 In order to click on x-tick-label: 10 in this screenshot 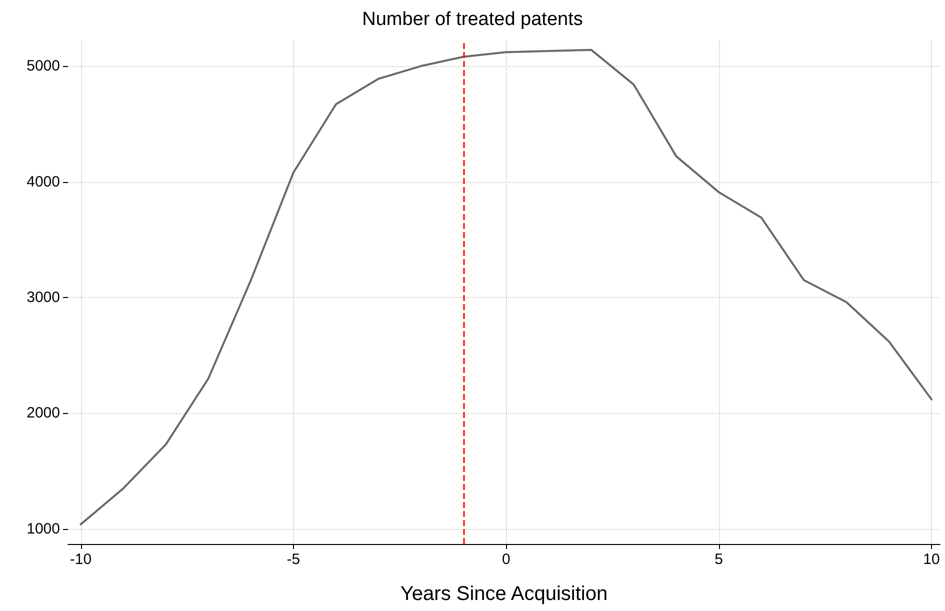, I will do `click(931, 559)`.